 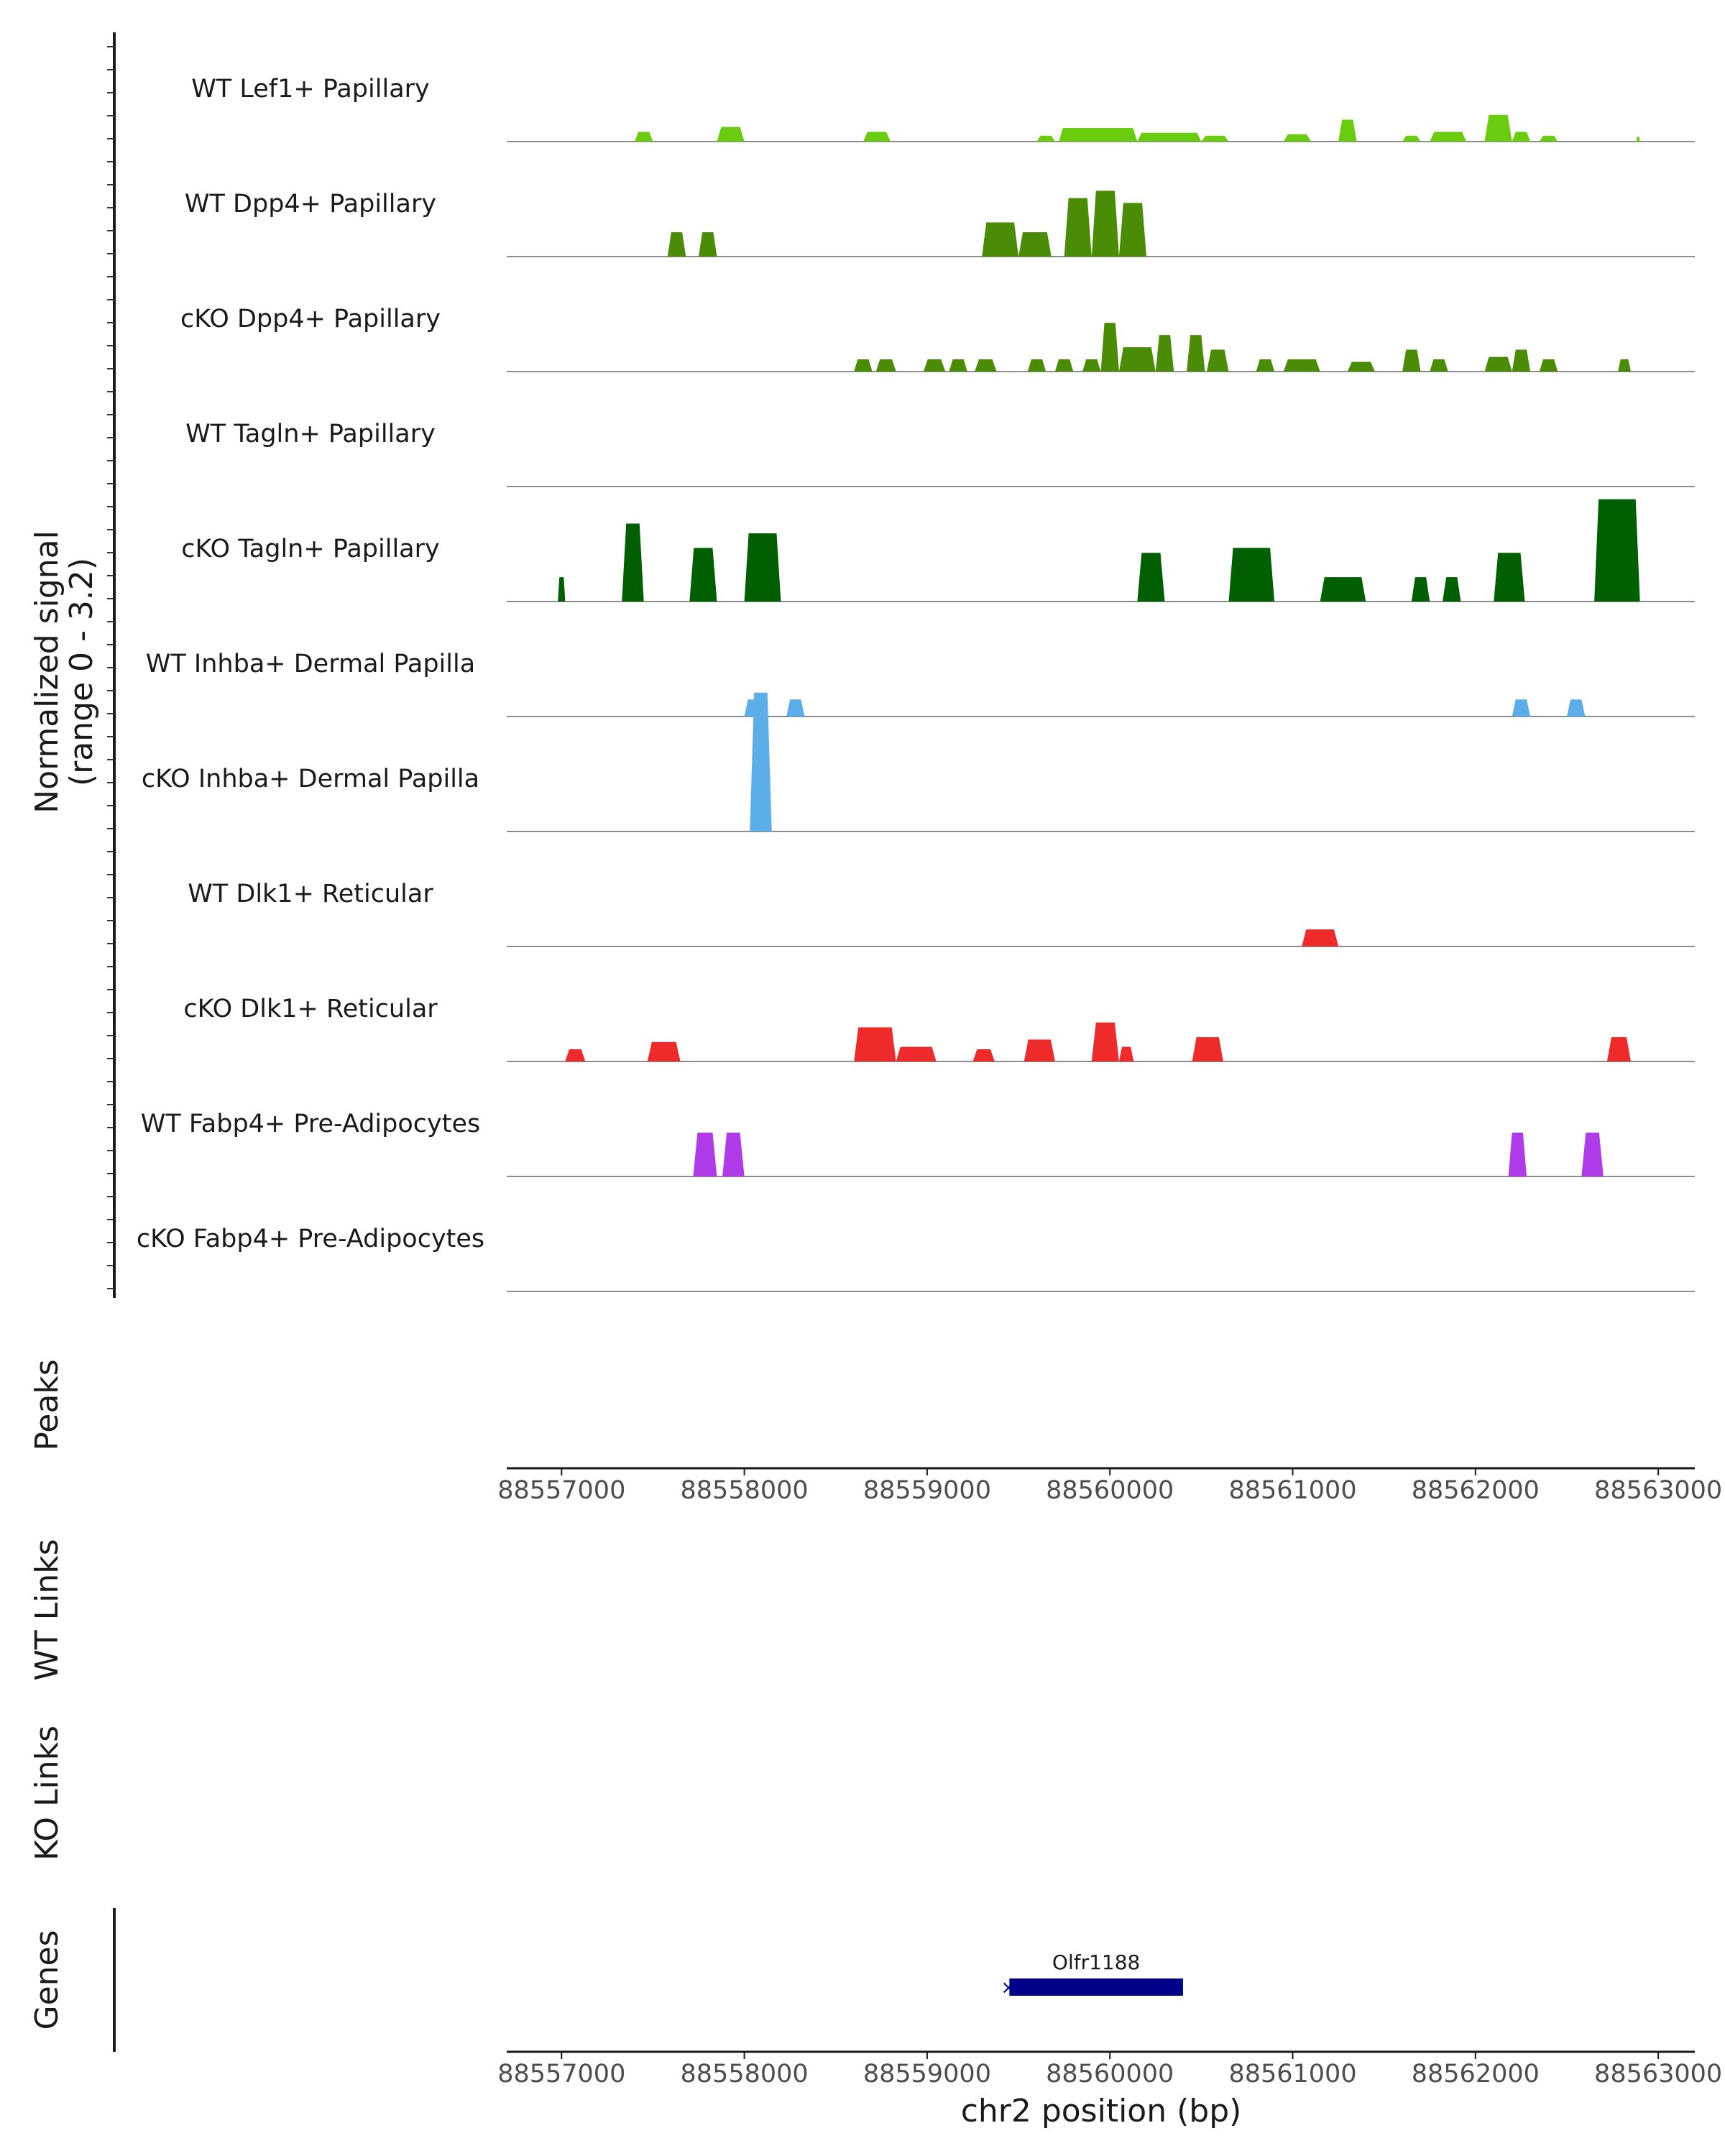 I want to click on genes-panel-title: Genes, so click(x=47, y=1980).